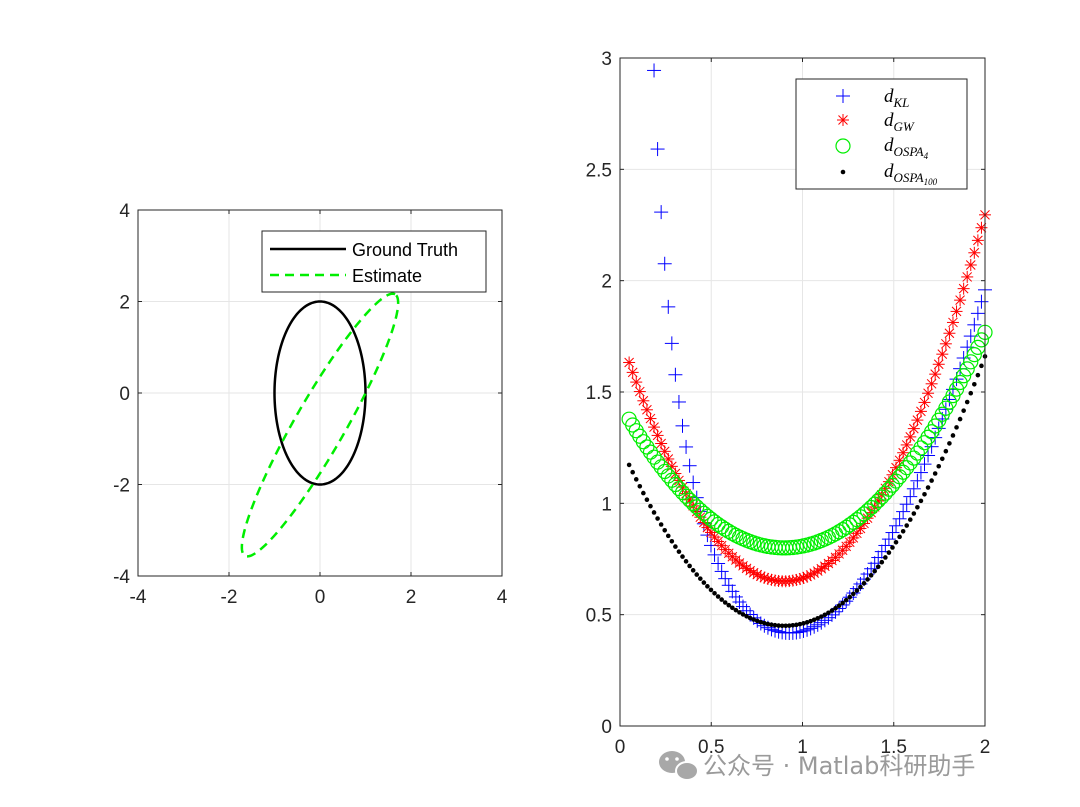 This screenshot has width=1080, height=807. Describe the element at coordinates (138, 597) in the screenshot. I see `left-xtick-label: -4` at that location.